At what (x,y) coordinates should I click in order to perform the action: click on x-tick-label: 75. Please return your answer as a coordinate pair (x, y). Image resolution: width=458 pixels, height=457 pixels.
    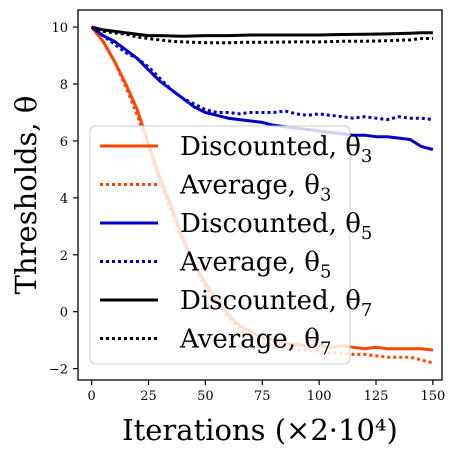
    Looking at the image, I should click on (262, 396).